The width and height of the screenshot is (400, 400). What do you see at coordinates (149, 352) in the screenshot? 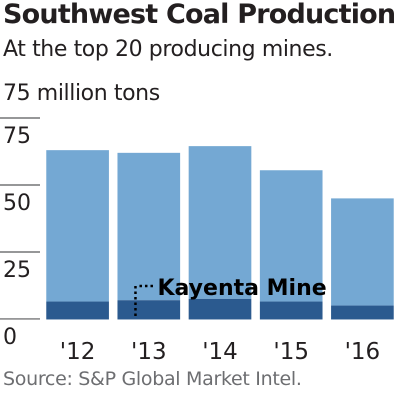
I see `x-tick-label: '13` at bounding box center [149, 352].